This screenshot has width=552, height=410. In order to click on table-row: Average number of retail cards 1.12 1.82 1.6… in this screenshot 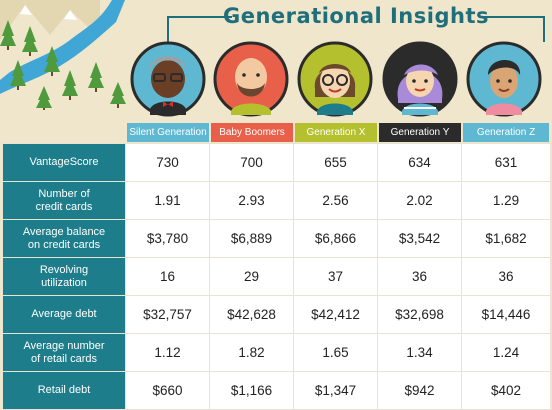, I will do `click(276, 352)`.